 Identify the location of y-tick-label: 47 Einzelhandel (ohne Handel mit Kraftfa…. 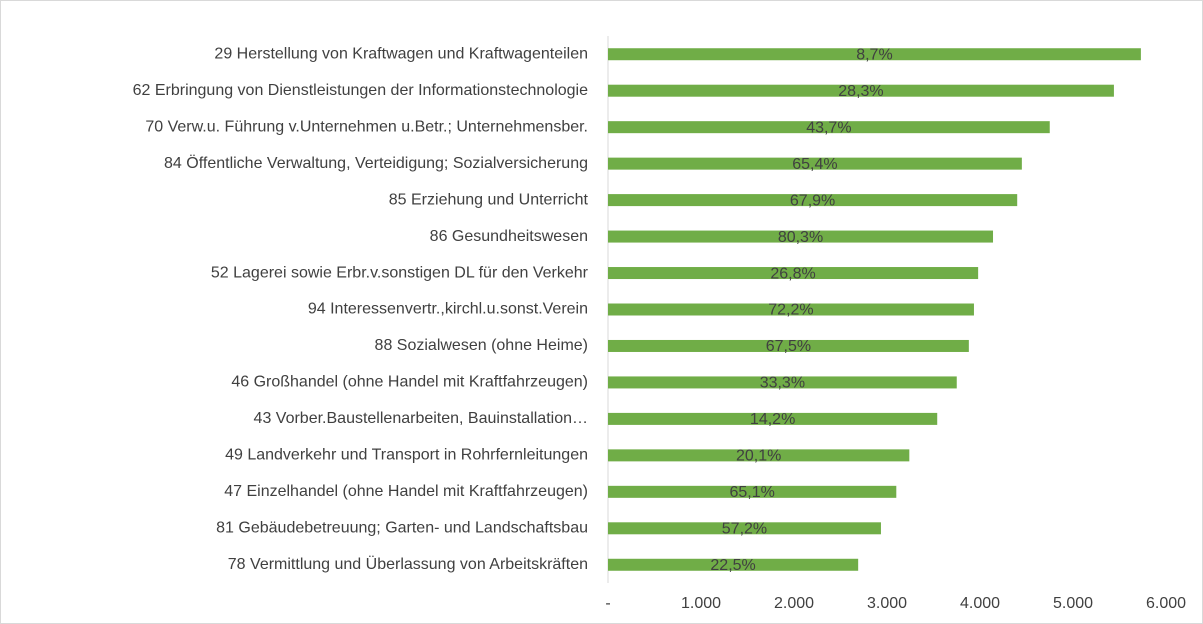
(406, 491).